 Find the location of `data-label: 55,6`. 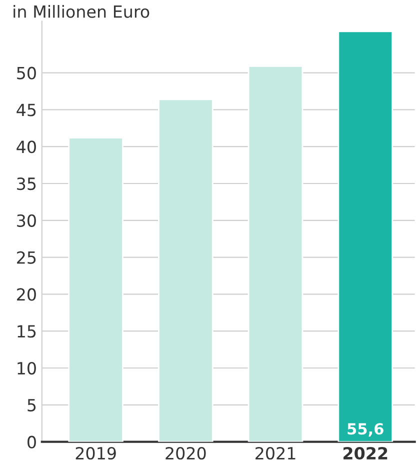

data-label: 55,6 is located at coordinates (366, 430).